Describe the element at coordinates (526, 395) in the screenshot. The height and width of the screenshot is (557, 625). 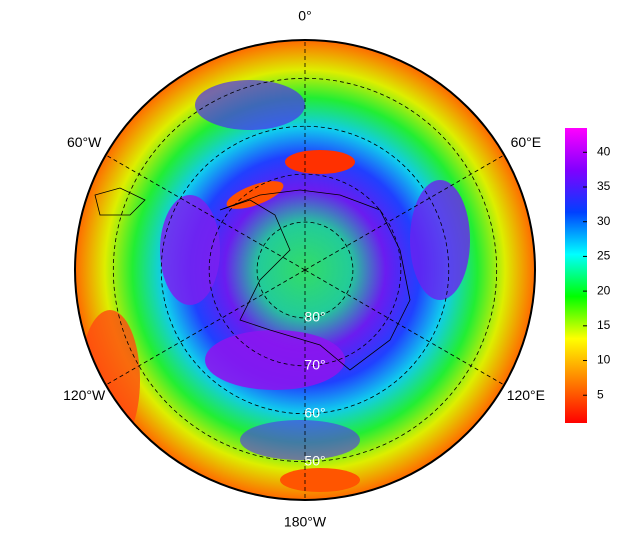
I see `longitude-label: 120°E` at that location.